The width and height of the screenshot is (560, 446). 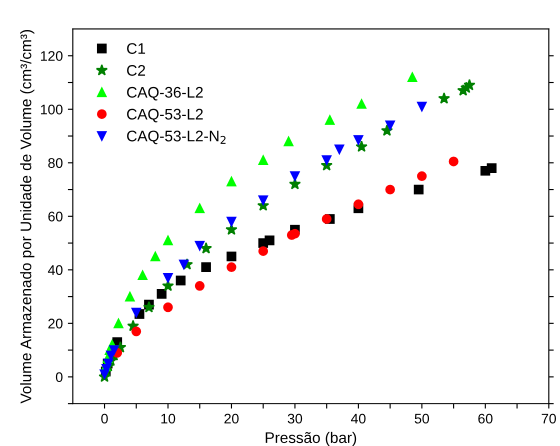 What do you see at coordinates (136, 48) in the screenshot?
I see `legend-label: C1` at bounding box center [136, 48].